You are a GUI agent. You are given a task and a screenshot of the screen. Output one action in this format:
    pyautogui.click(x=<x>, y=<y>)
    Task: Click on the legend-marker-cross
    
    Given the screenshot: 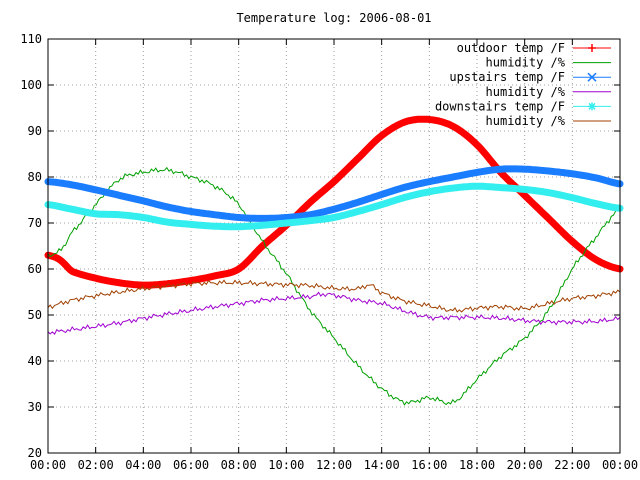 What is the action you would take?
    pyautogui.click(x=592, y=77)
    